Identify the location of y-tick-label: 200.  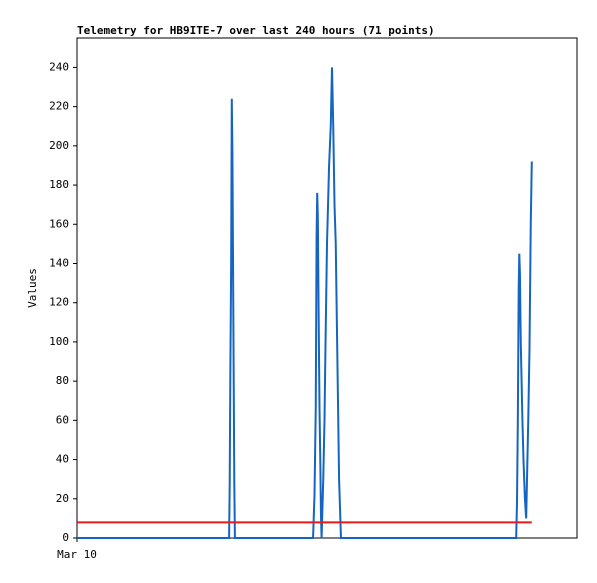
(59, 145).